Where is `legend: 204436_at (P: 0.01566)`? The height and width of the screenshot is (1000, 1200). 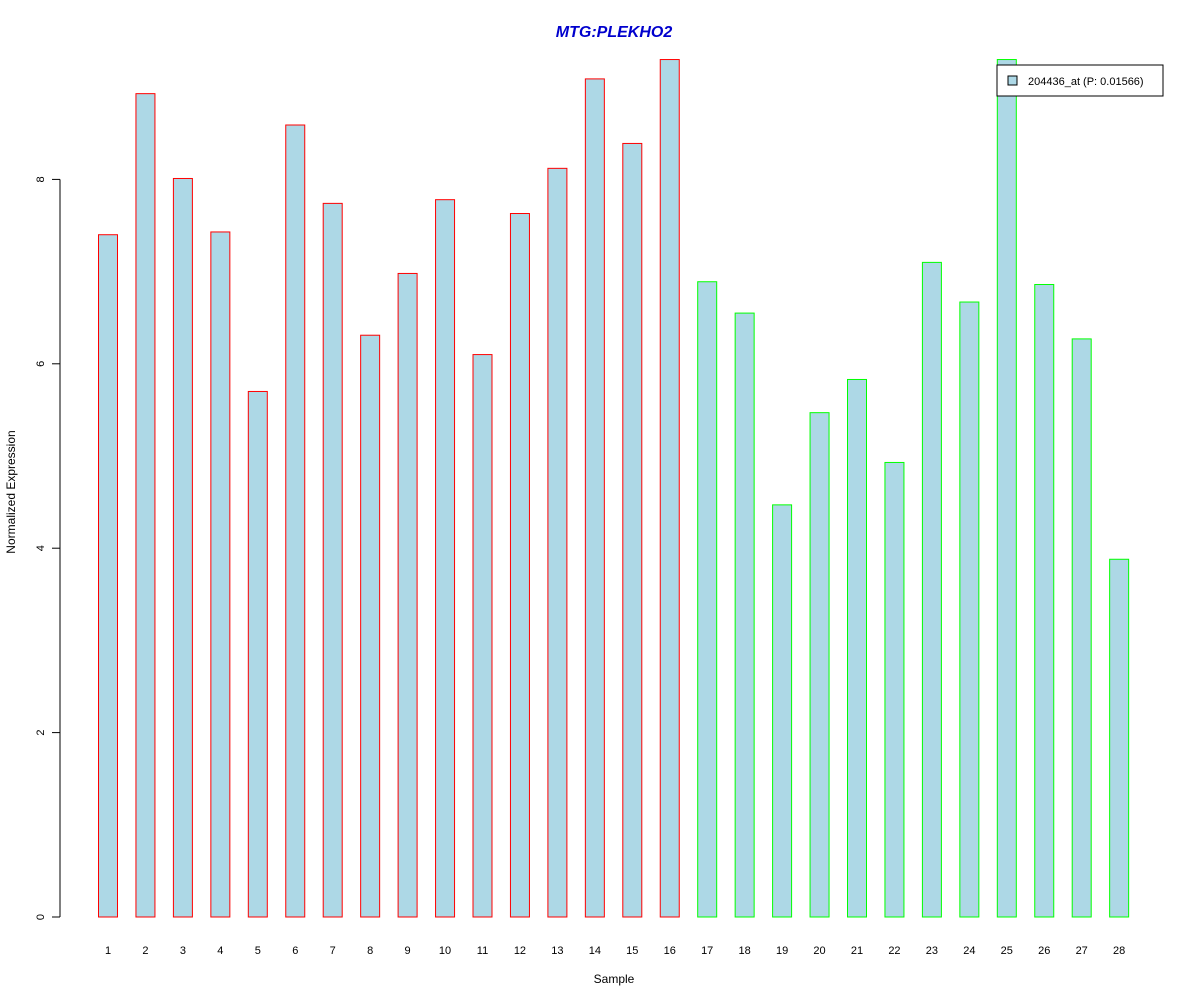
legend: 204436_at (P: 0.01566) is located at coordinates (1080, 80).